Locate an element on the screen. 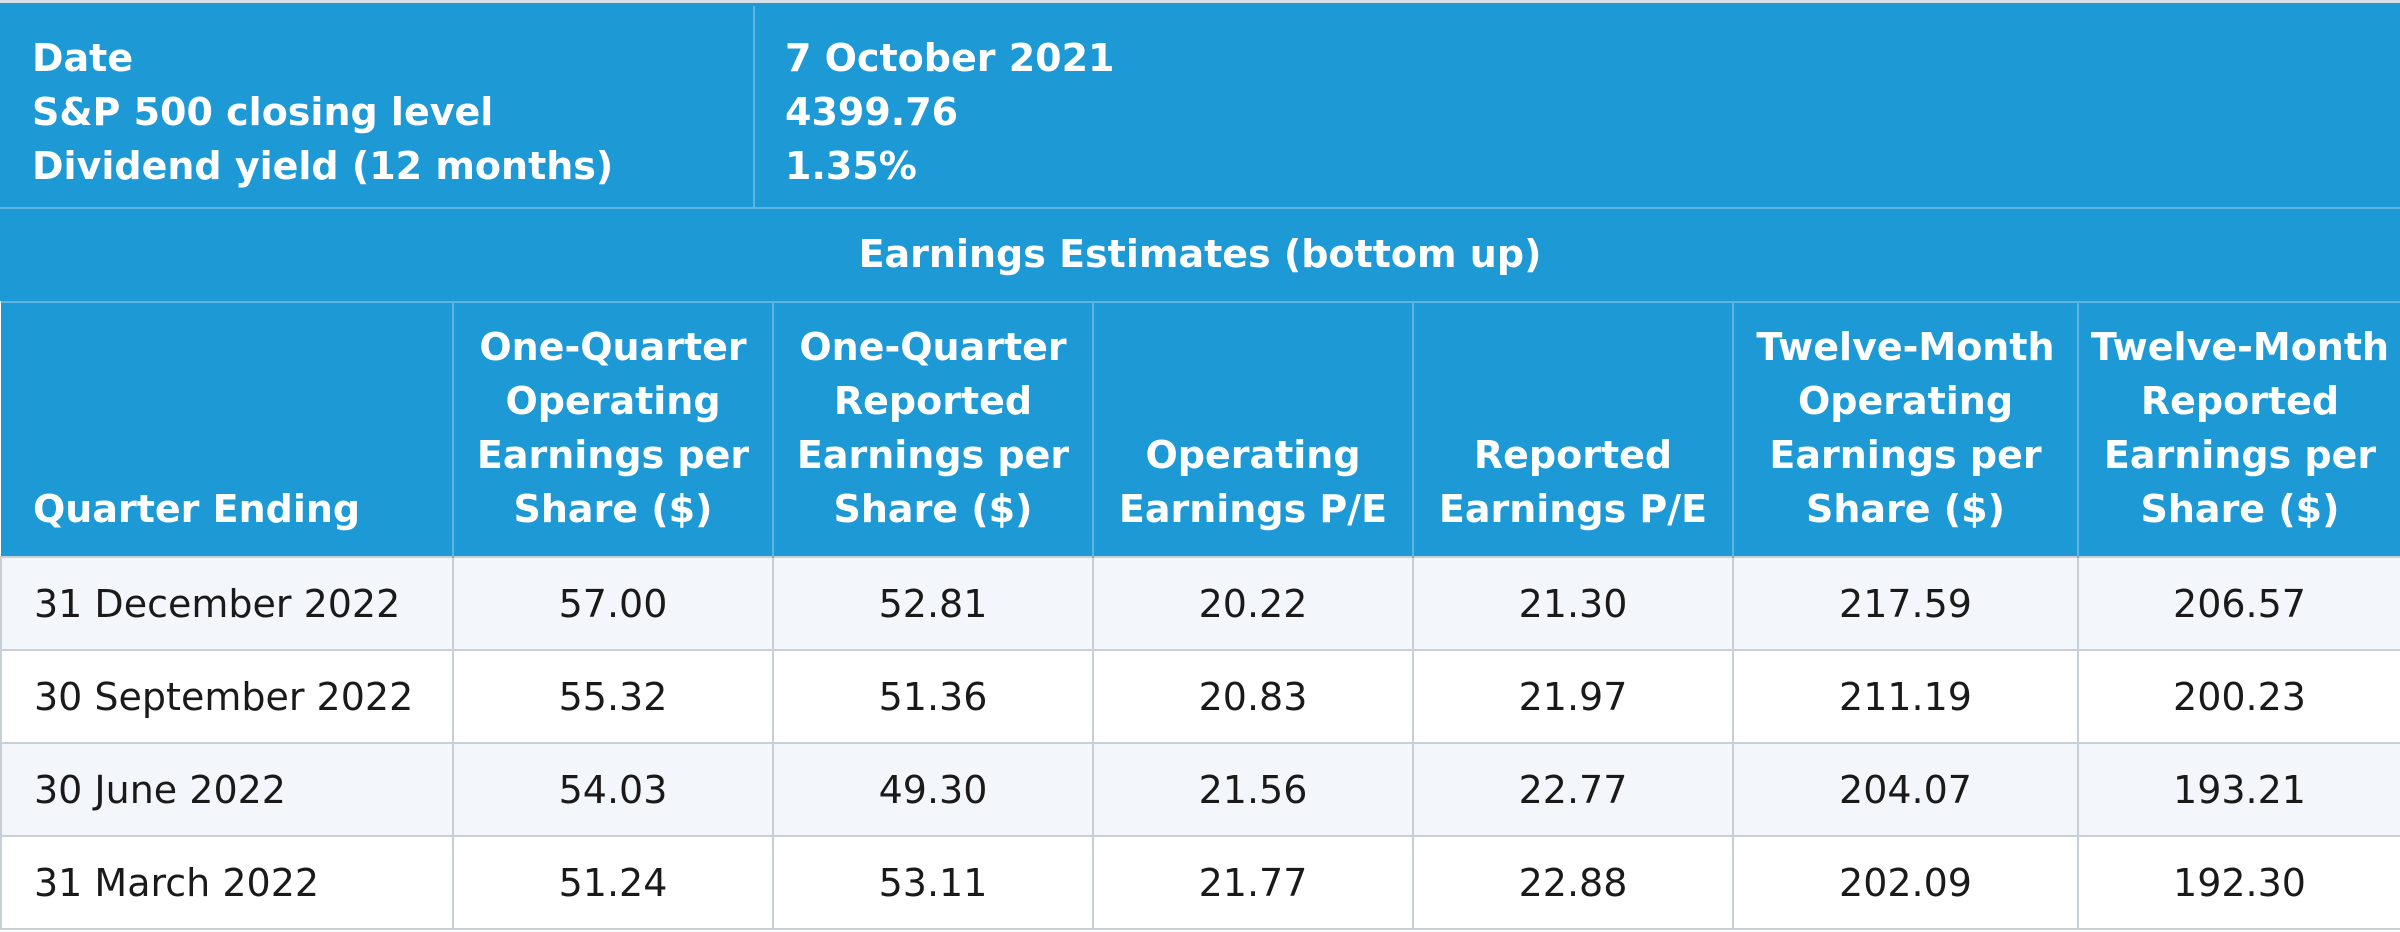 The image size is (2400, 932). value-cell: 54.03 is located at coordinates (613, 789).